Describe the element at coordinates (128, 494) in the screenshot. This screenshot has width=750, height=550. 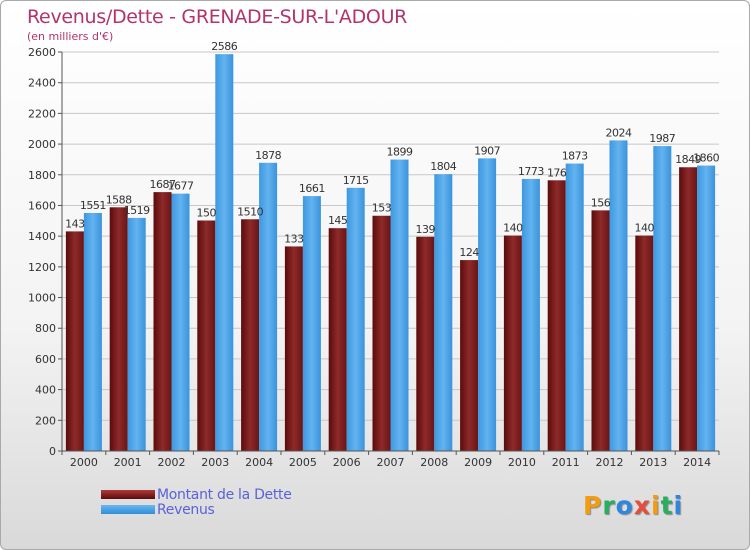
I see `legend-swatch-dette` at that location.